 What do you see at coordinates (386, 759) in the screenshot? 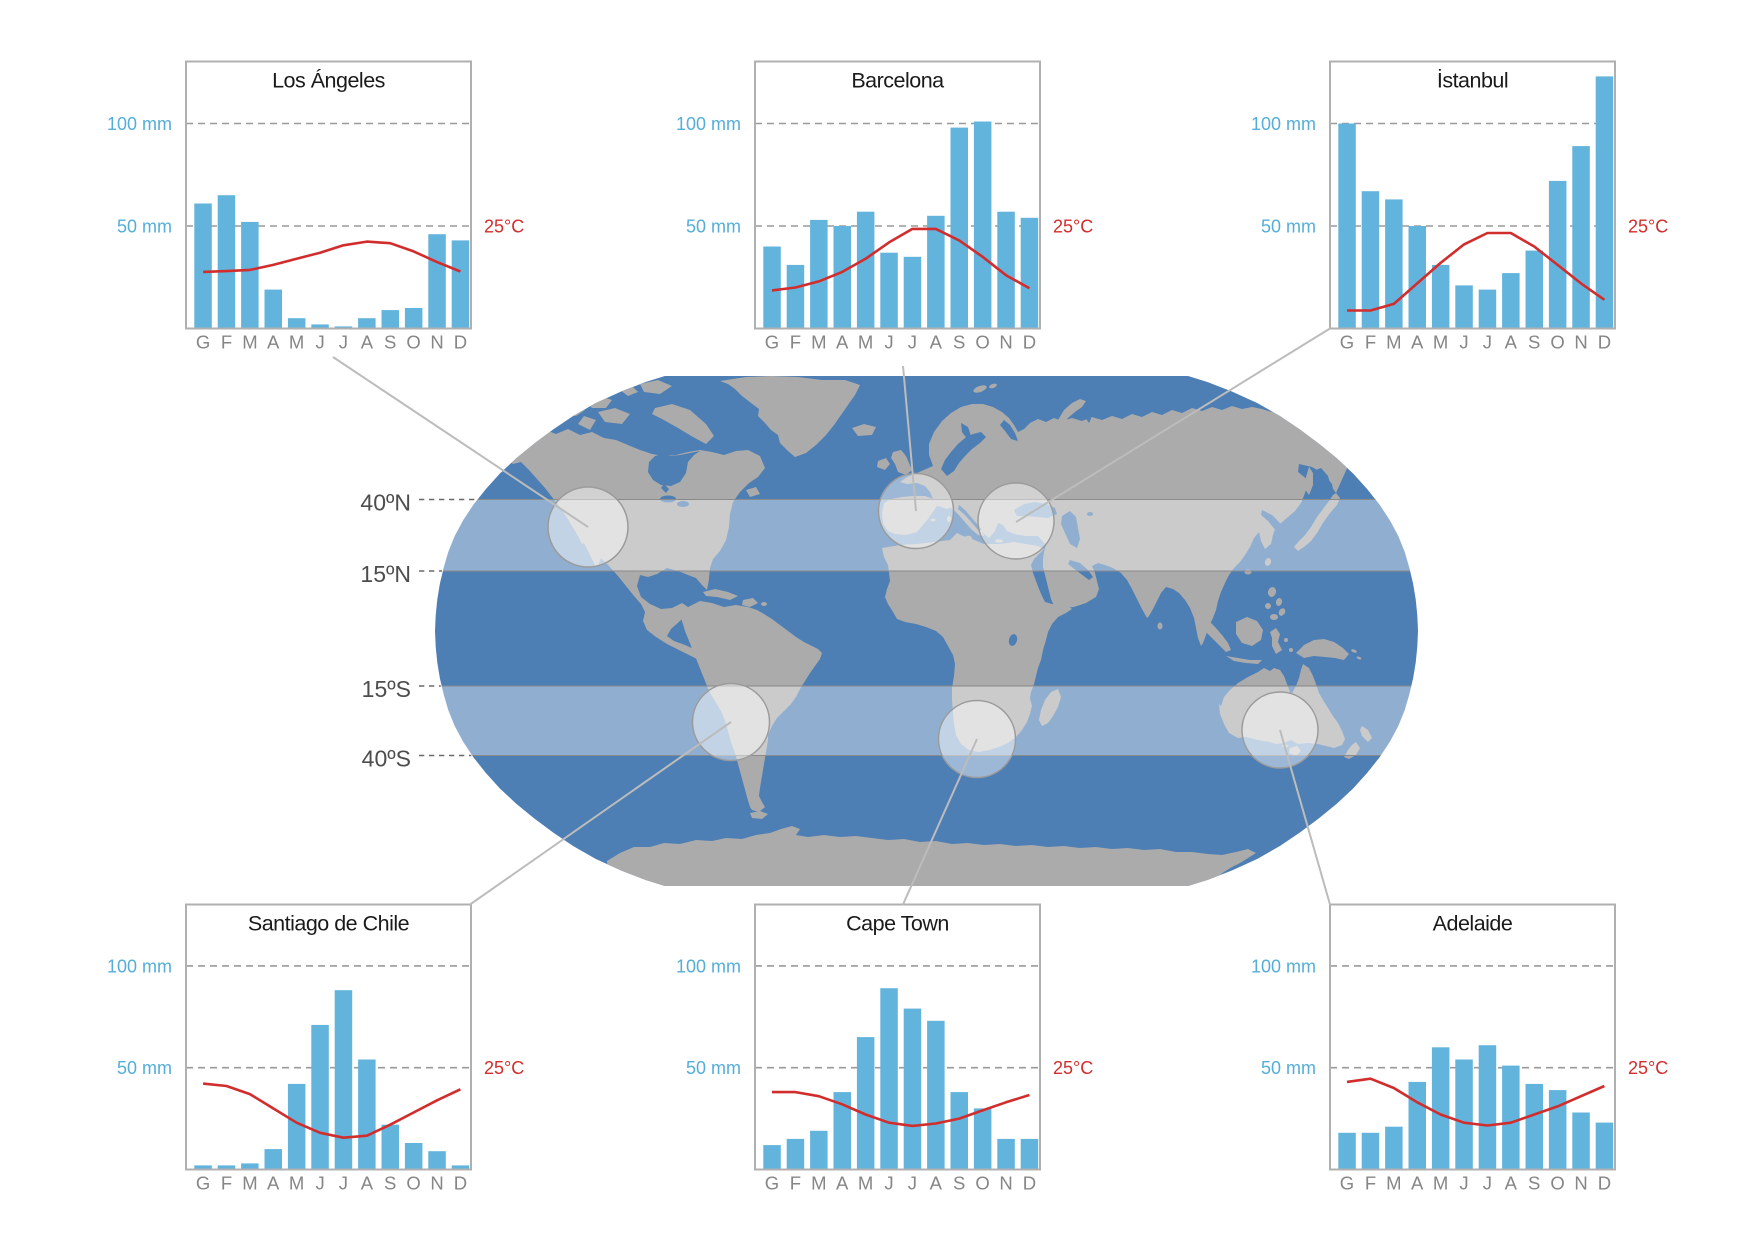
I see `svg-text: 40ºS` at bounding box center [386, 759].